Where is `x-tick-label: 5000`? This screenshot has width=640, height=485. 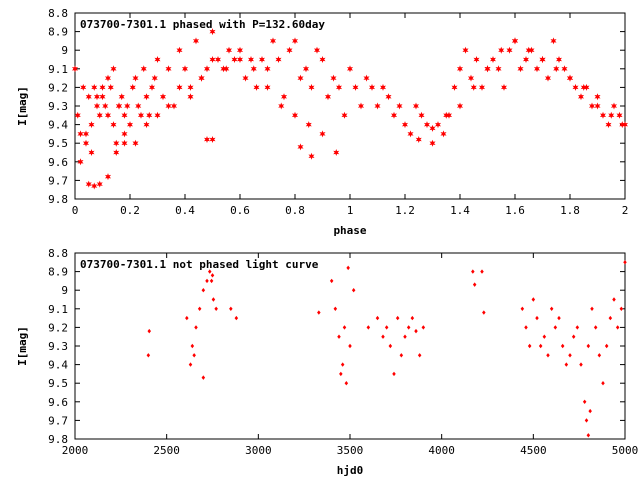
x-tick-label: 5000 is located at coordinates (625, 450).